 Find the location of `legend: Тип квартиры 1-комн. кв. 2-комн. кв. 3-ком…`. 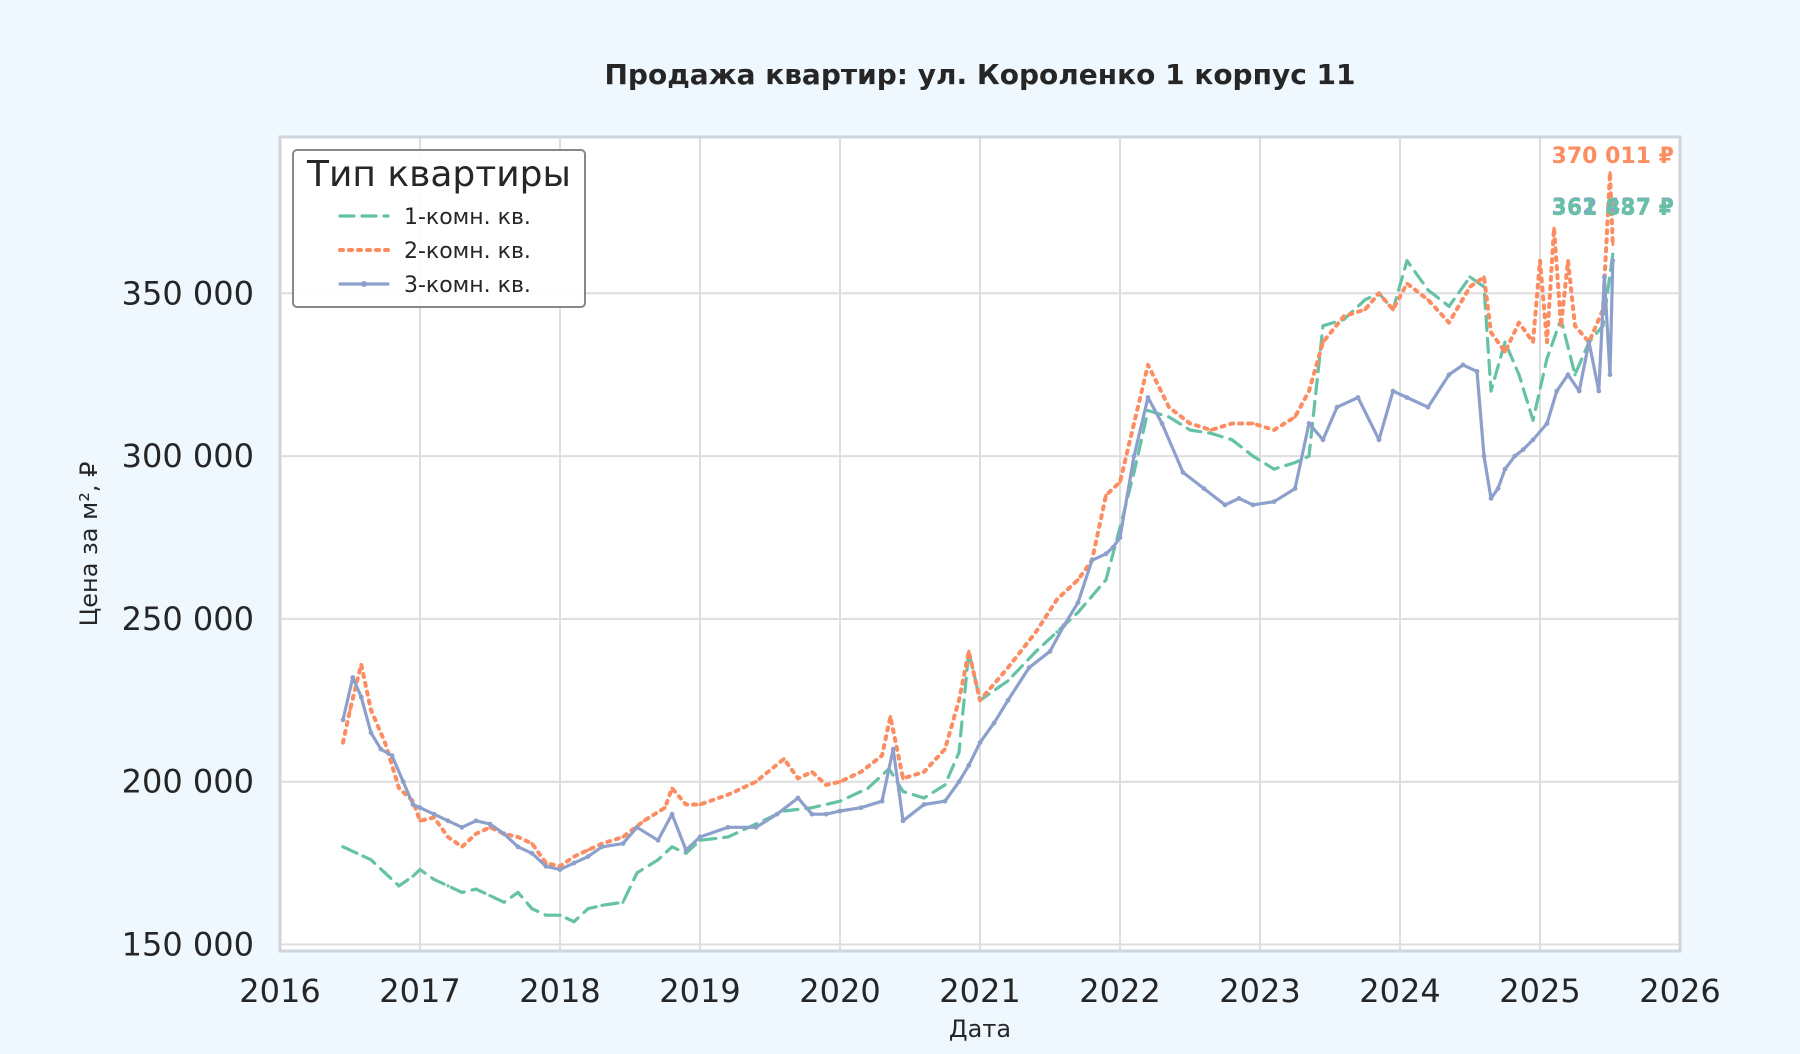

legend: Тип квартиры 1-комн. кв. 2-комн. кв. 3-ком… is located at coordinates (439, 228).